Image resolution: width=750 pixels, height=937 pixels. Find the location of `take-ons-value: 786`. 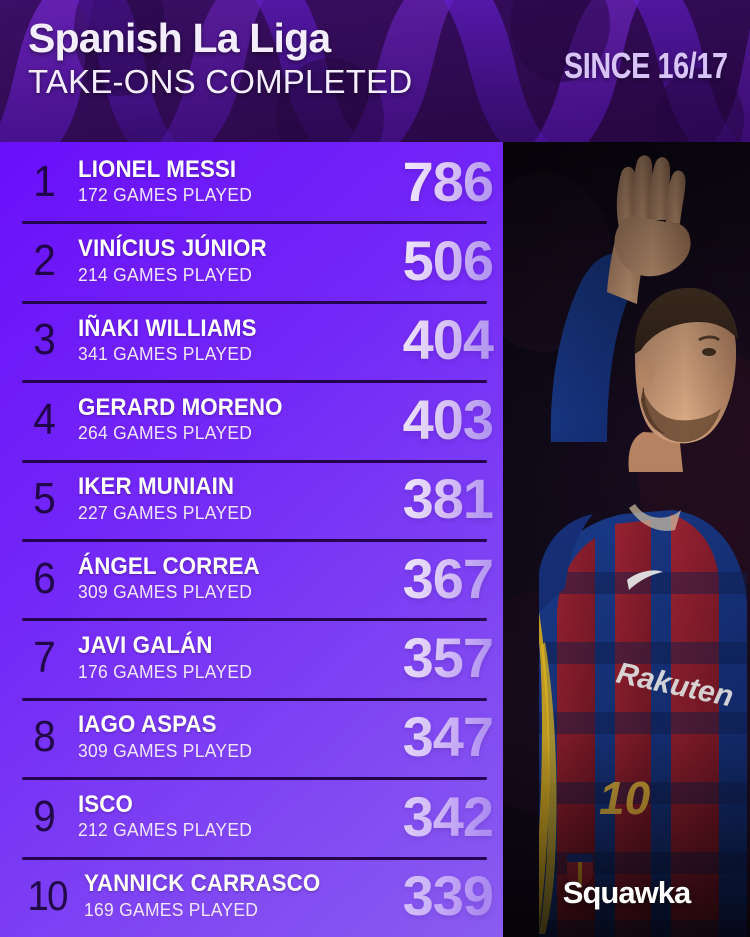

take-ons-value: 786 is located at coordinates (448, 181).